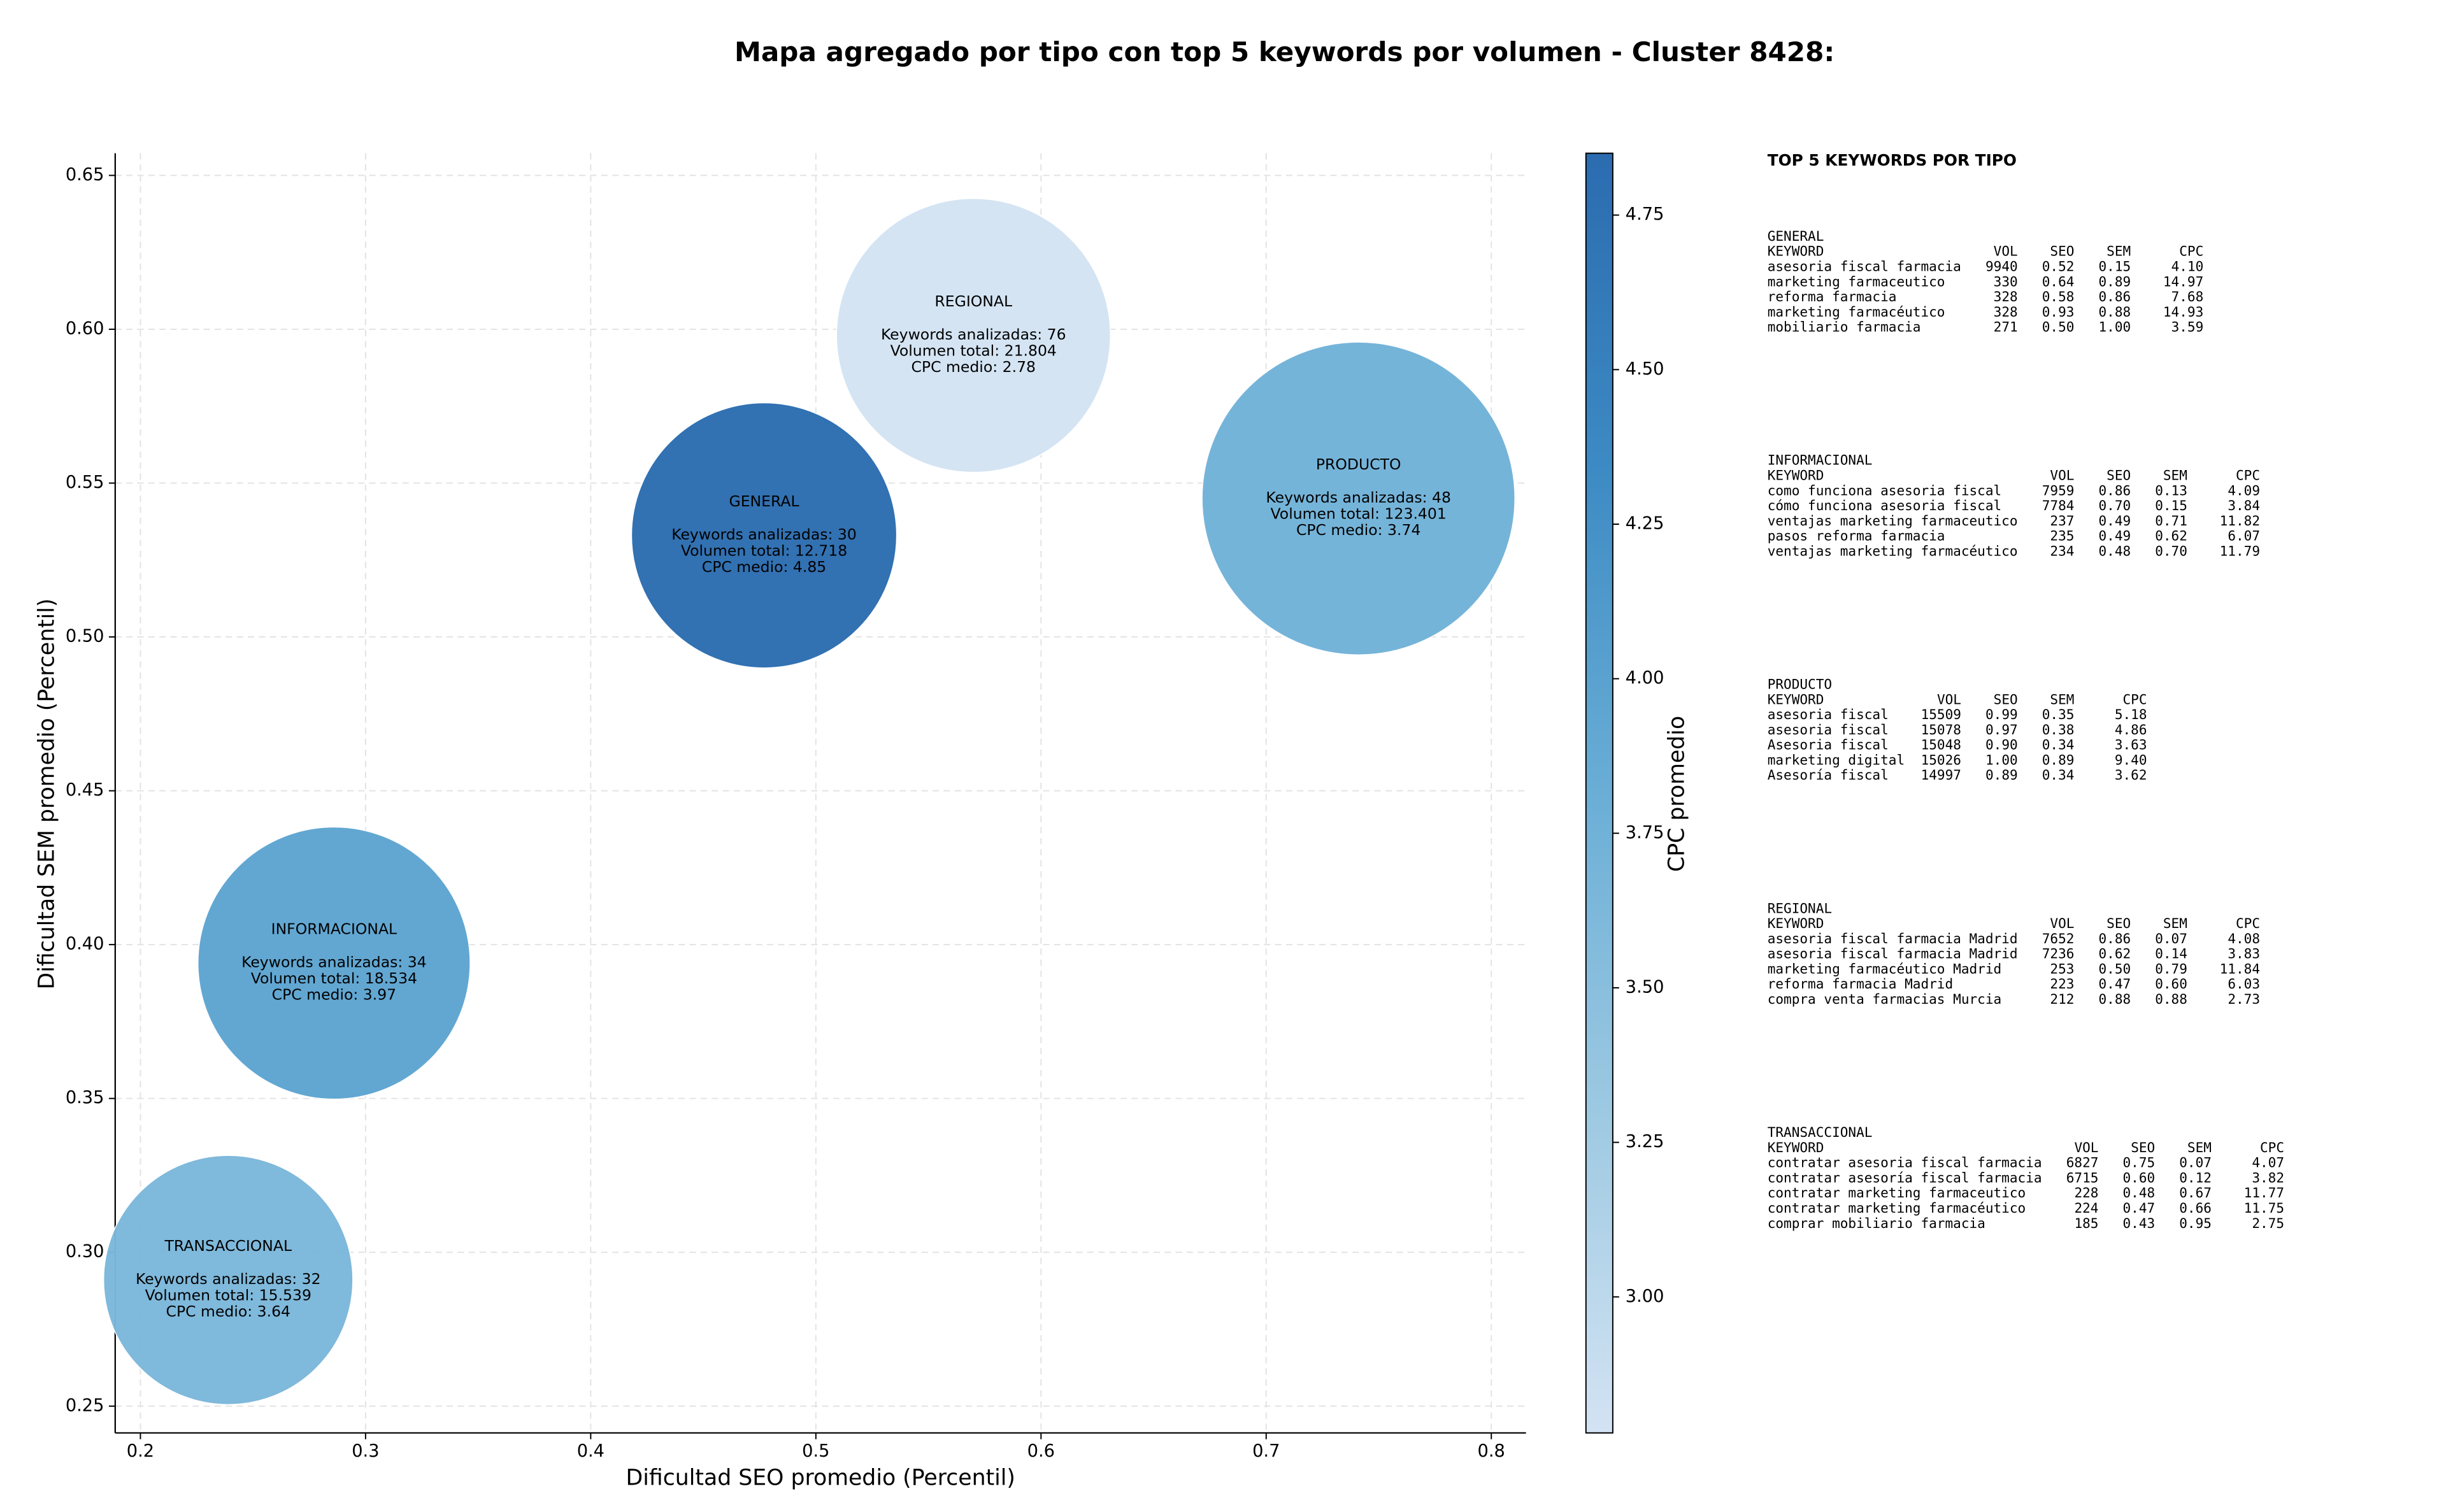 The height and width of the screenshot is (1512, 2446). I want to click on panel-cell: 5.18, so click(2131, 714).